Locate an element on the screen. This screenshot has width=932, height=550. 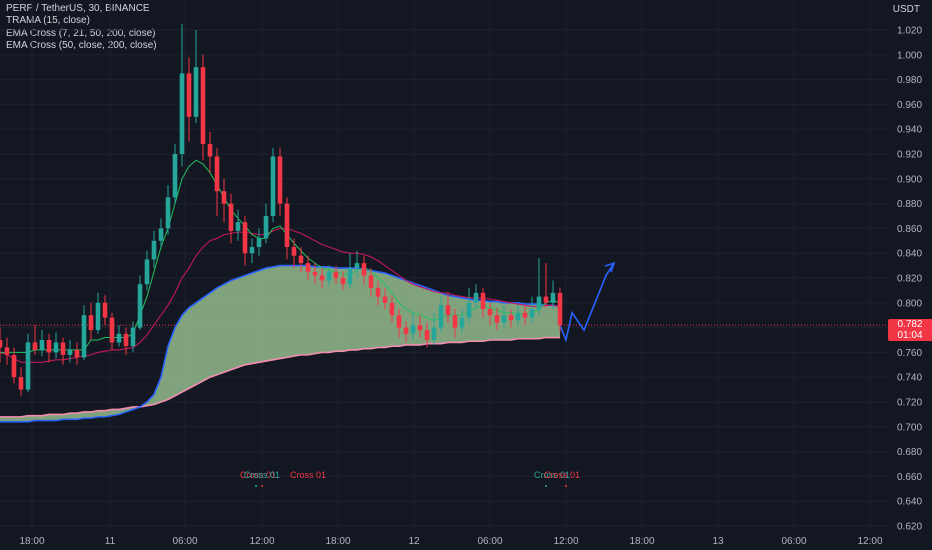
price-tick-label: 0.720 is located at coordinates (909, 403).